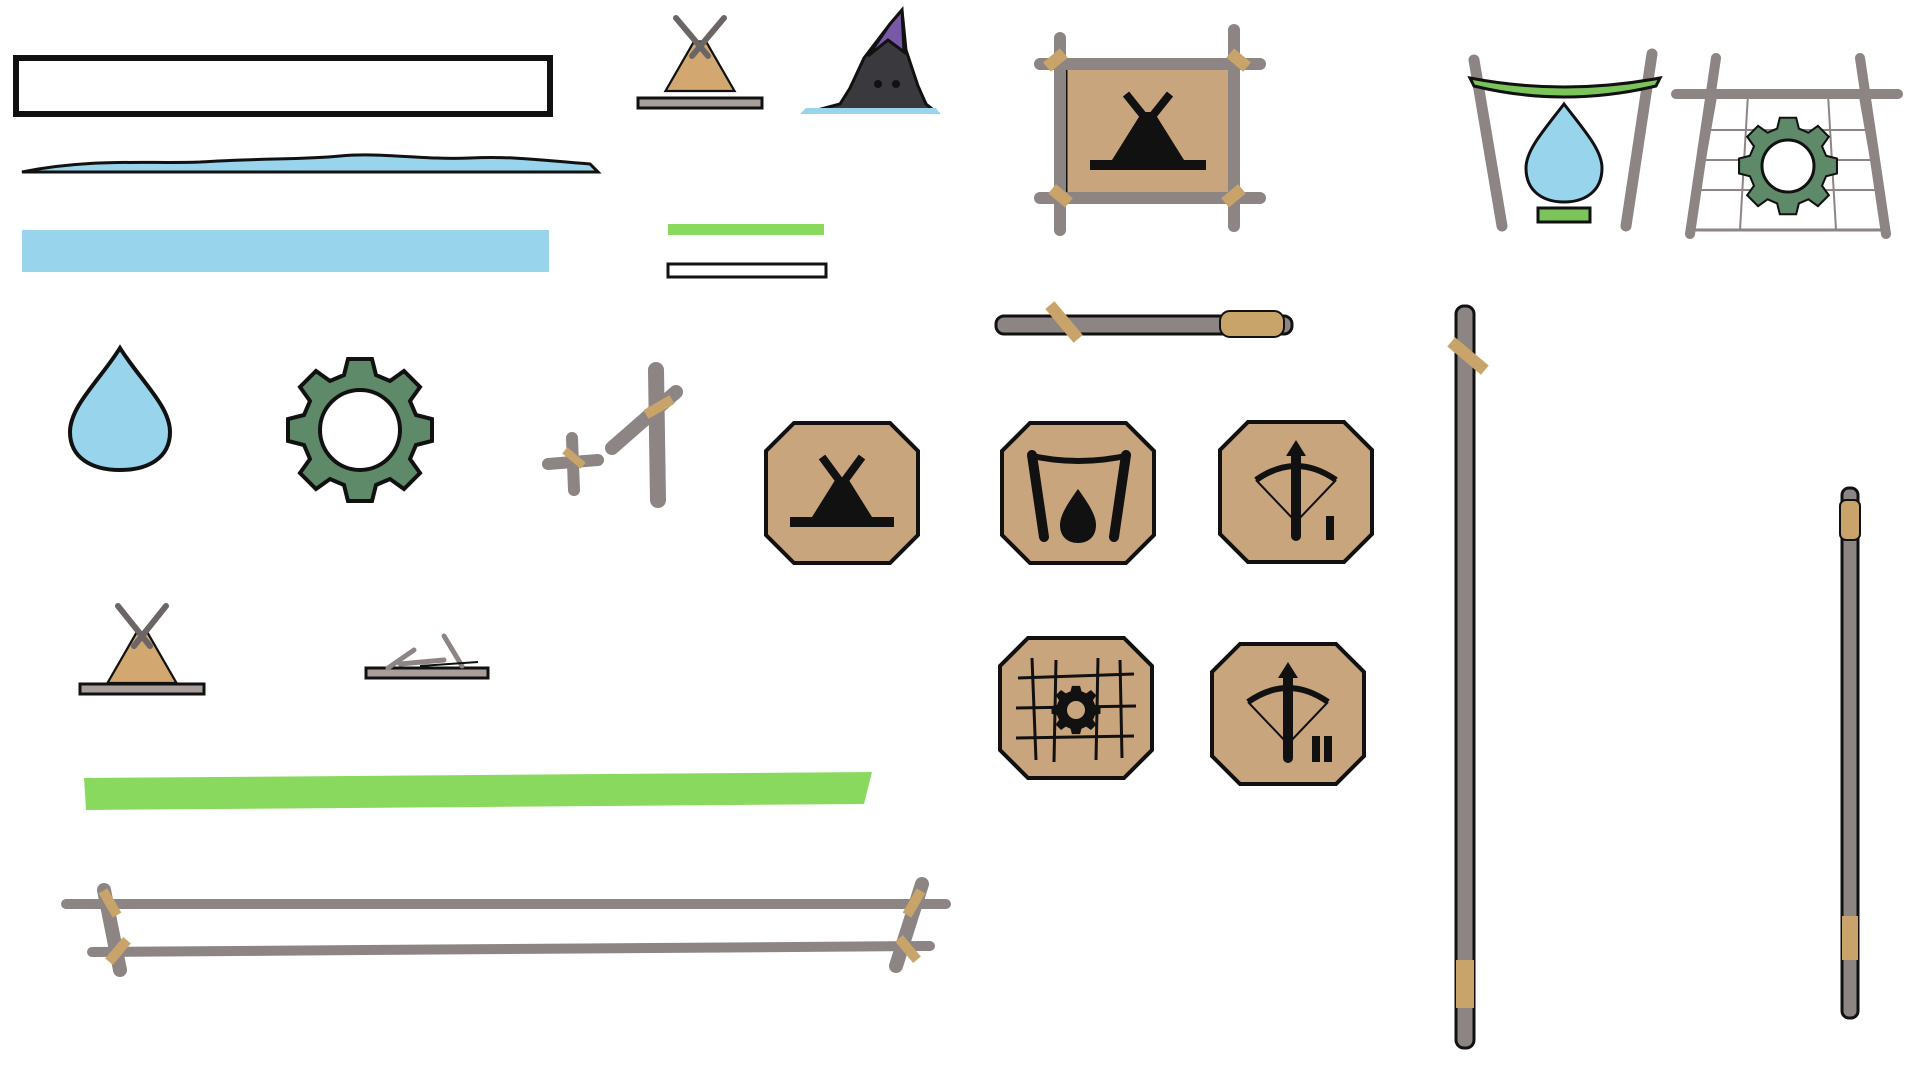 The image size is (1920, 1080). What do you see at coordinates (120, 408) in the screenshot?
I see `water-drop-icon` at bounding box center [120, 408].